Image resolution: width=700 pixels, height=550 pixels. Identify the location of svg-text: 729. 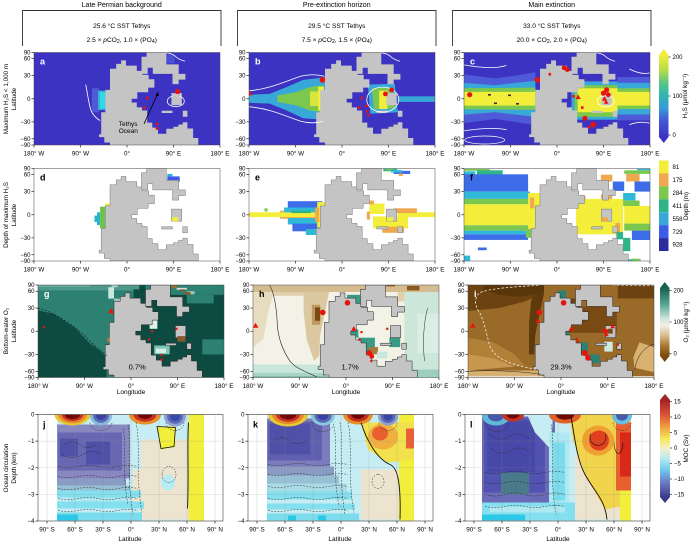
(678, 233).